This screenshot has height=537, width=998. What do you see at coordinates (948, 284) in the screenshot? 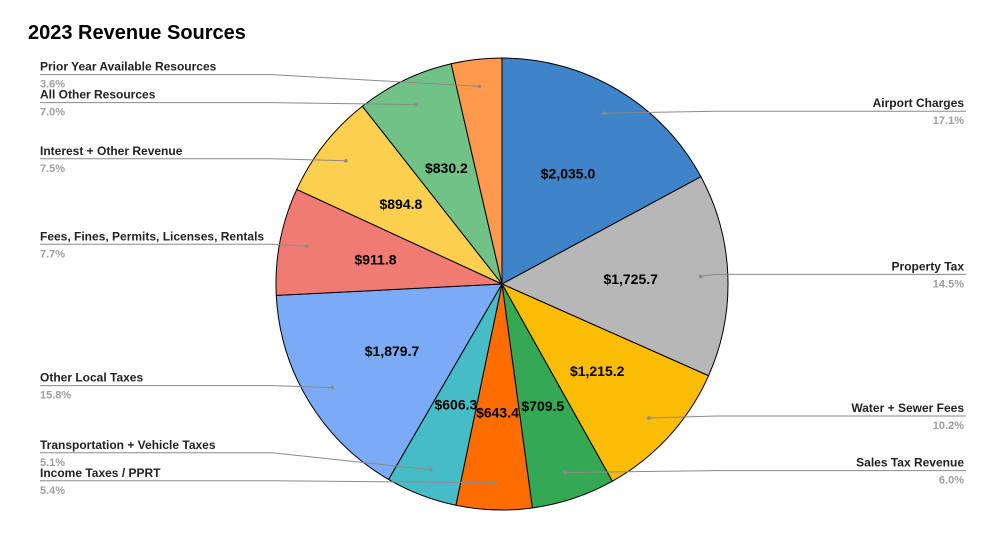
I see `side-label-percent-property-tax: 14.5%` at bounding box center [948, 284].